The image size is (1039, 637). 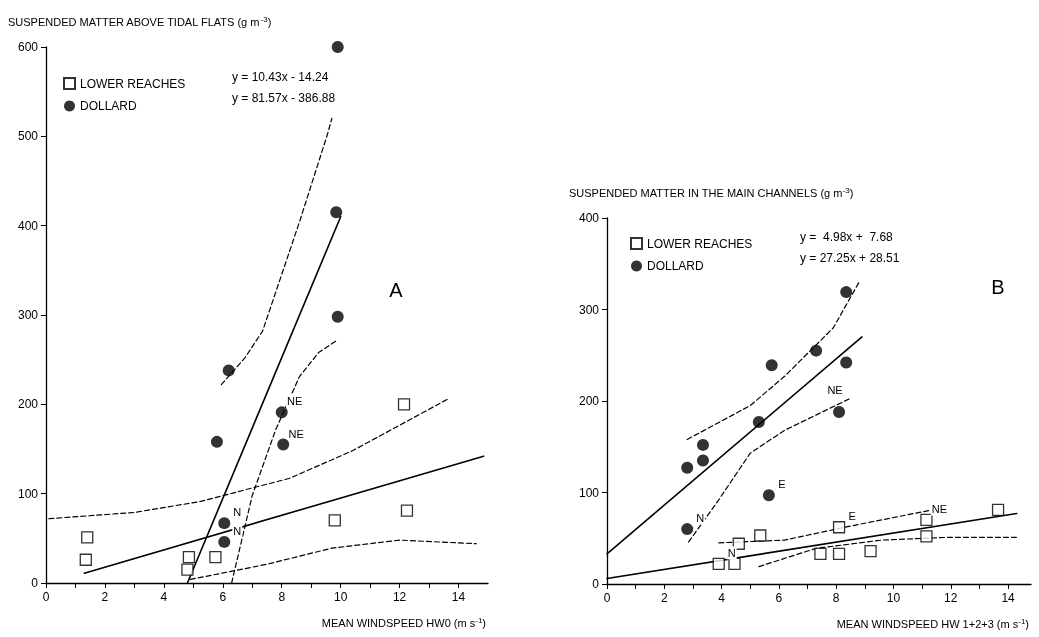 I want to click on y-tick-label: 500, so click(x=28, y=136).